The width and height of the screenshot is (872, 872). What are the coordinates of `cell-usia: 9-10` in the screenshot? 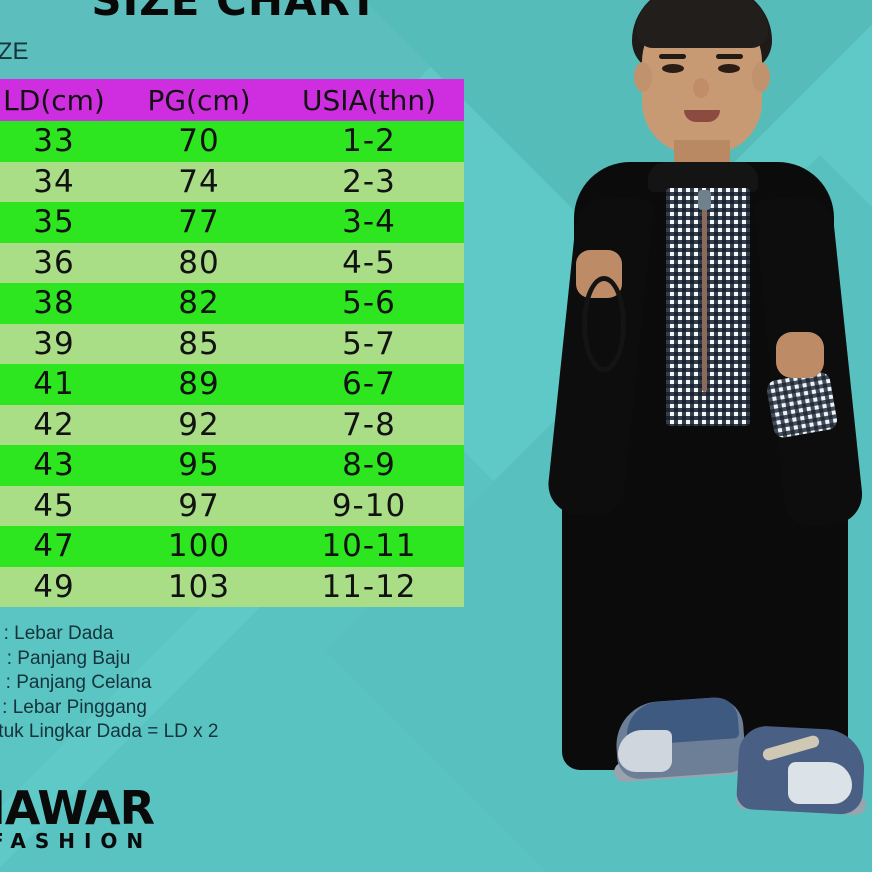 It's located at (369, 505).